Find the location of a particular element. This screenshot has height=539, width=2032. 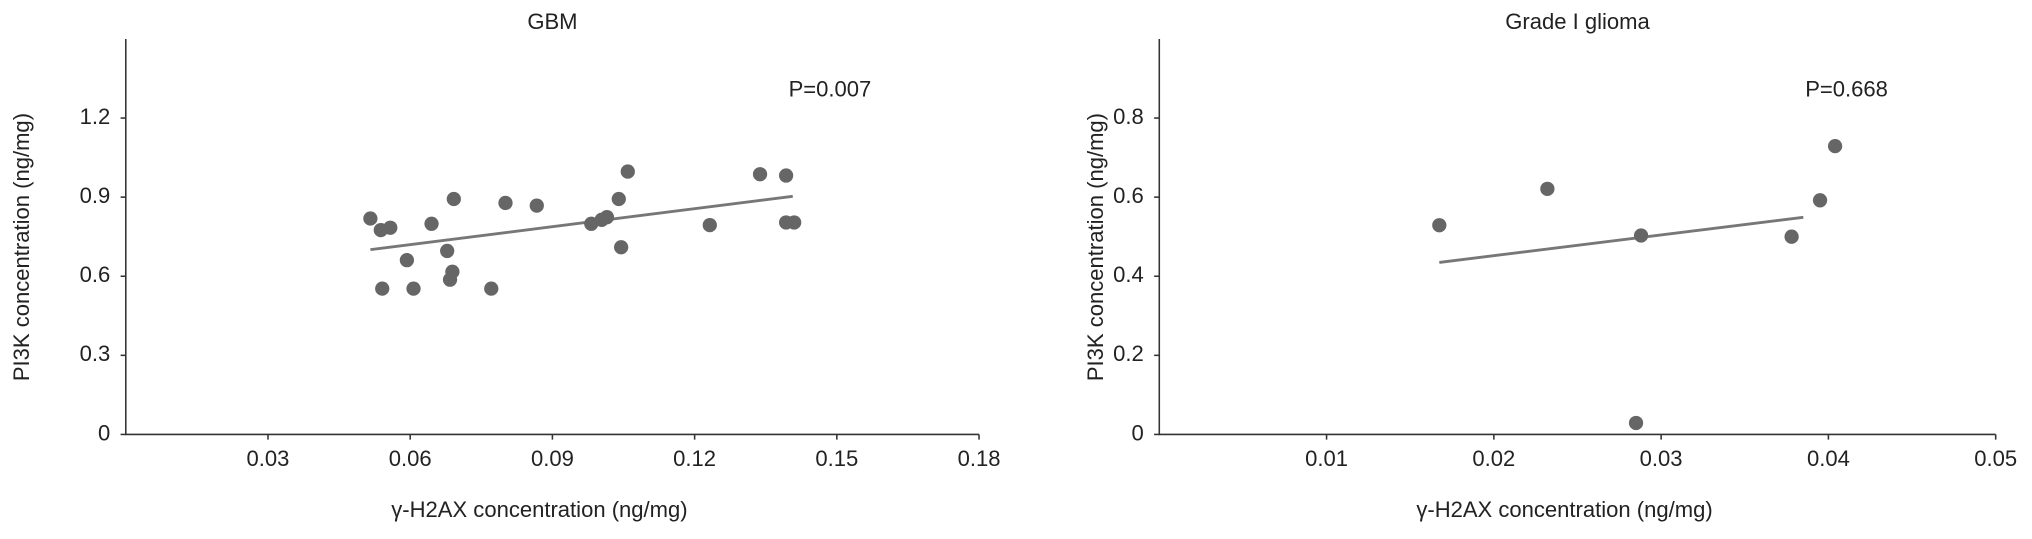

annotation: P=0.007 is located at coordinates (830, 89).